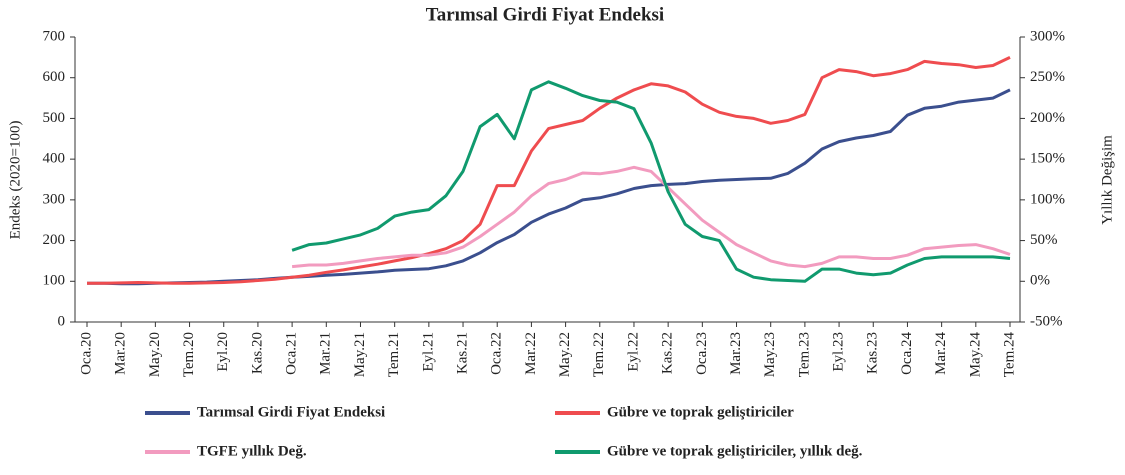 The width and height of the screenshot is (1125, 475). What do you see at coordinates (599, 354) in the screenshot?
I see `x-tick-label: Tem.22` at bounding box center [599, 354].